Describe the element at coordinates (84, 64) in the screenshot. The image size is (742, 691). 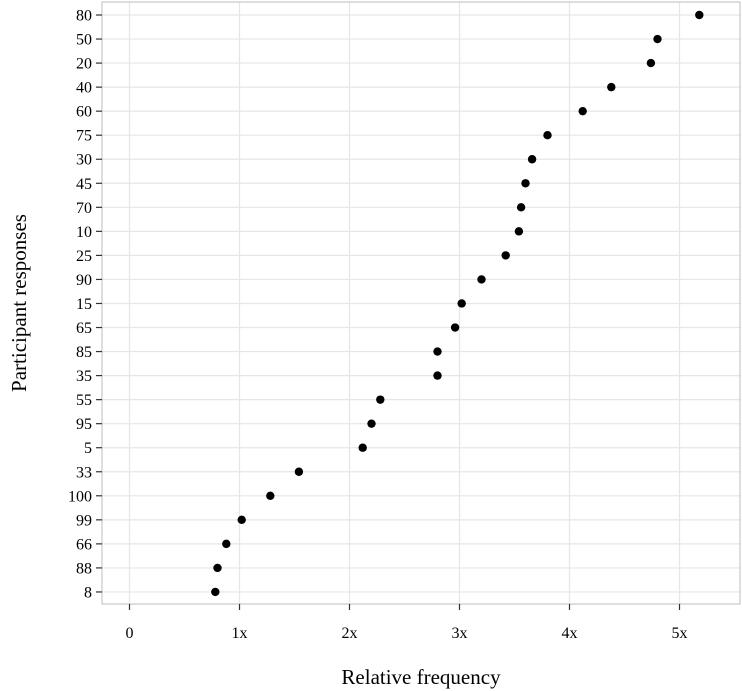
I see `y-tick-label: 20` at that location.